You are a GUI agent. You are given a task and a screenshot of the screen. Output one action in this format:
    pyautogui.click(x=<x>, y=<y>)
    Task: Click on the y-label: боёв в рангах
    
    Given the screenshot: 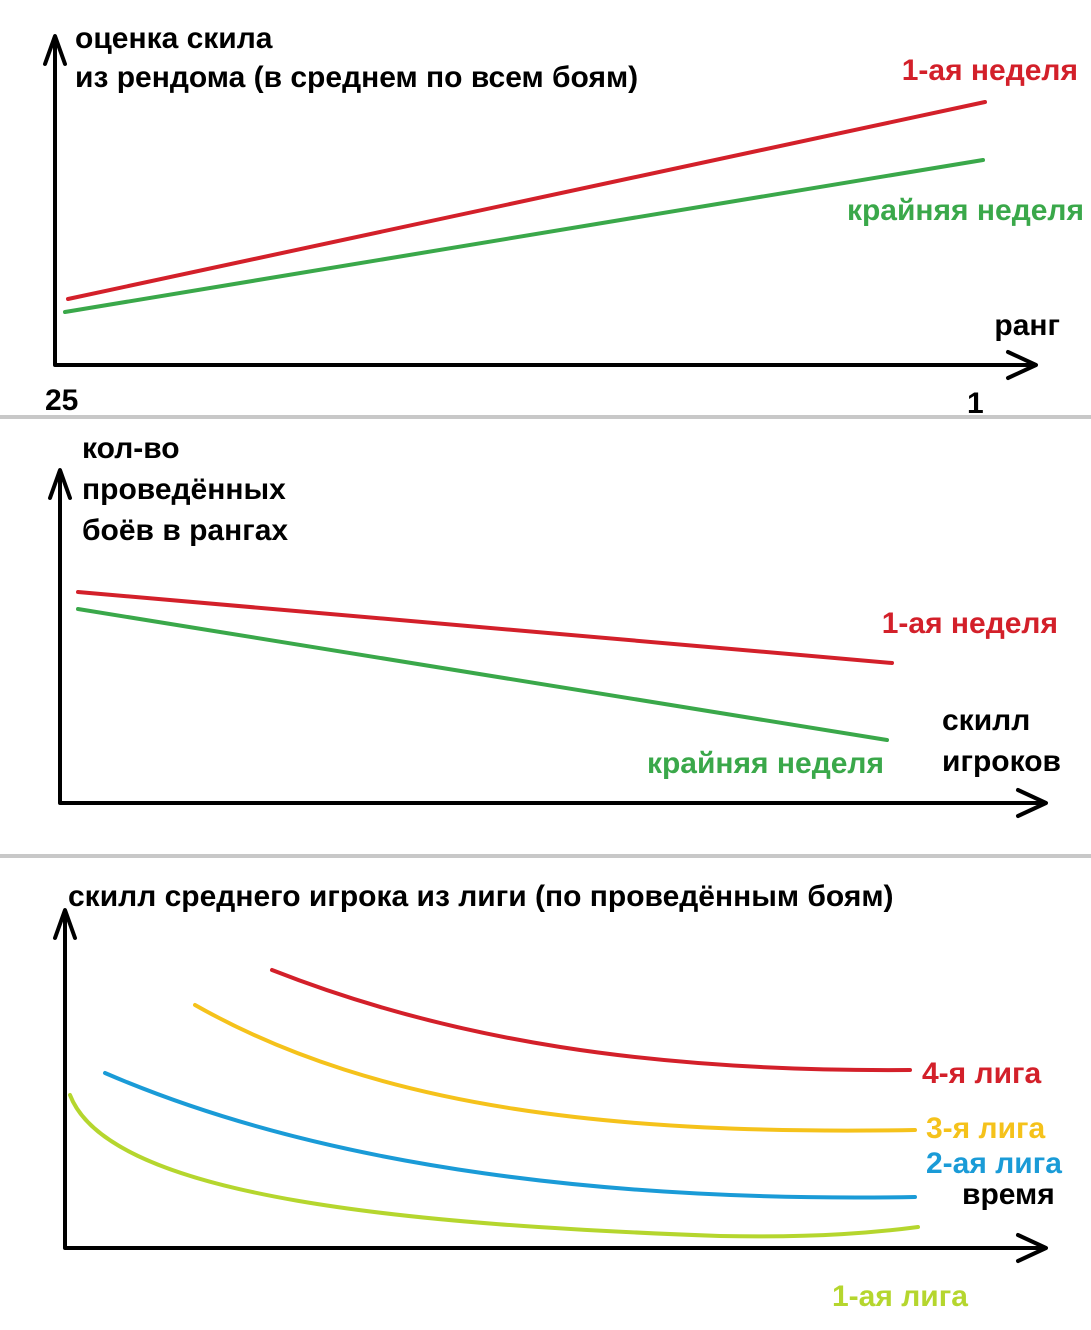 What is the action you would take?
    pyautogui.click(x=185, y=530)
    